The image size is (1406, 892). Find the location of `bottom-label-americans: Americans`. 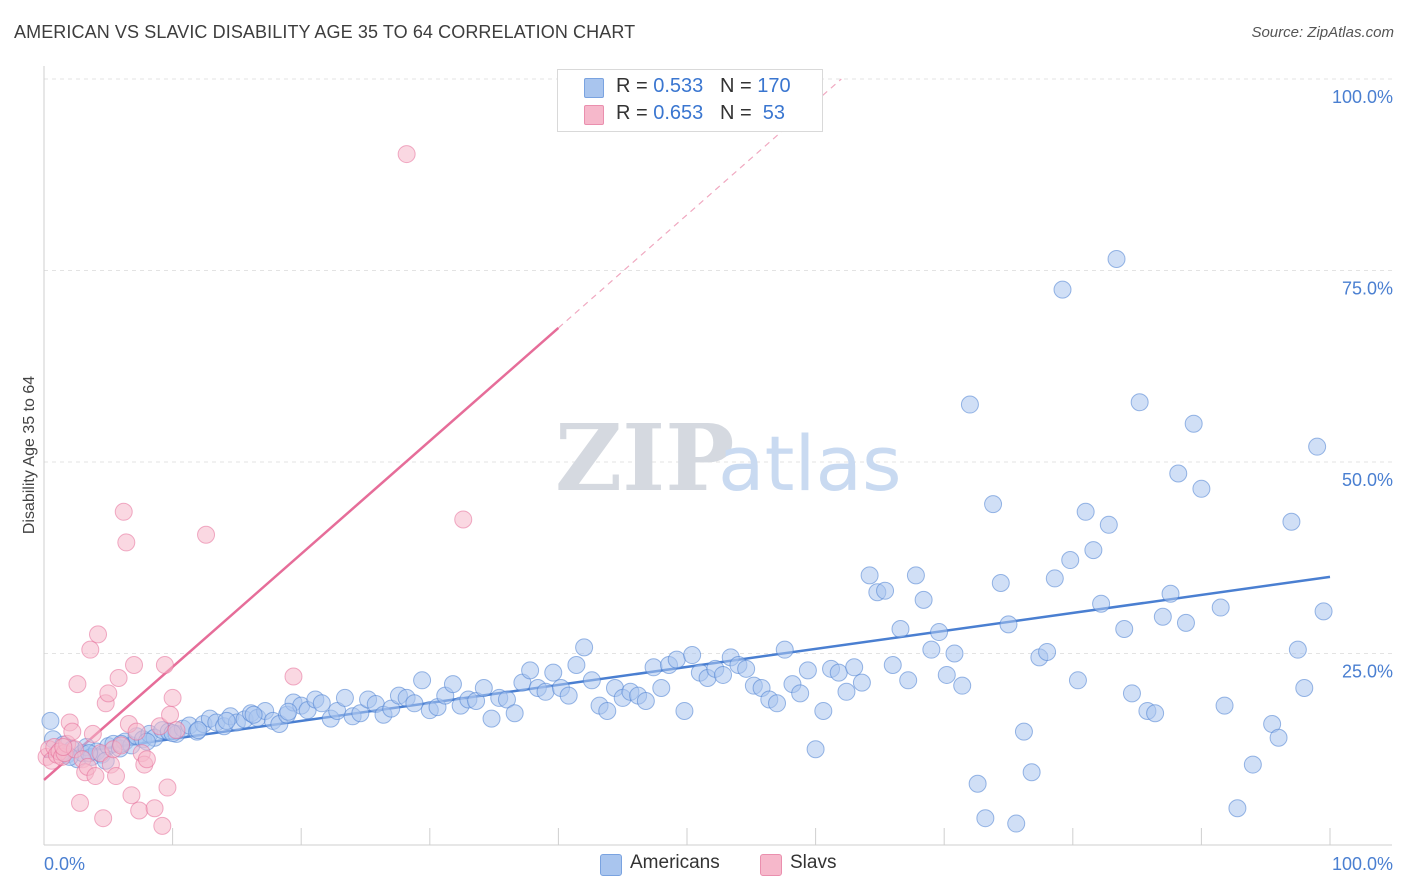

bottom-label-americans: Americans is located at coordinates (675, 862).